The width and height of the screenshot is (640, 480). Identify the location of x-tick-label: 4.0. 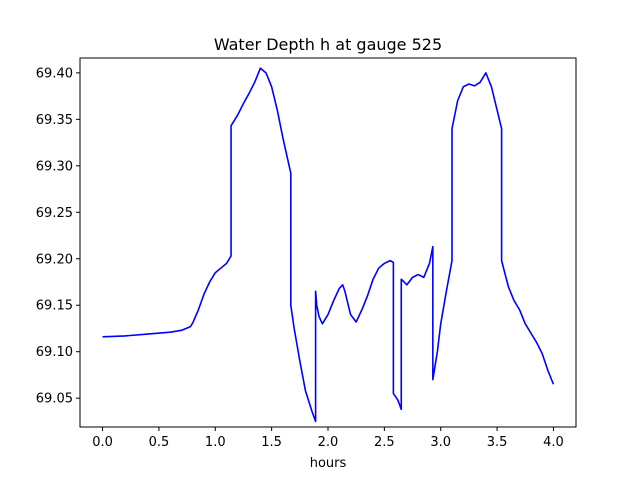
(553, 442).